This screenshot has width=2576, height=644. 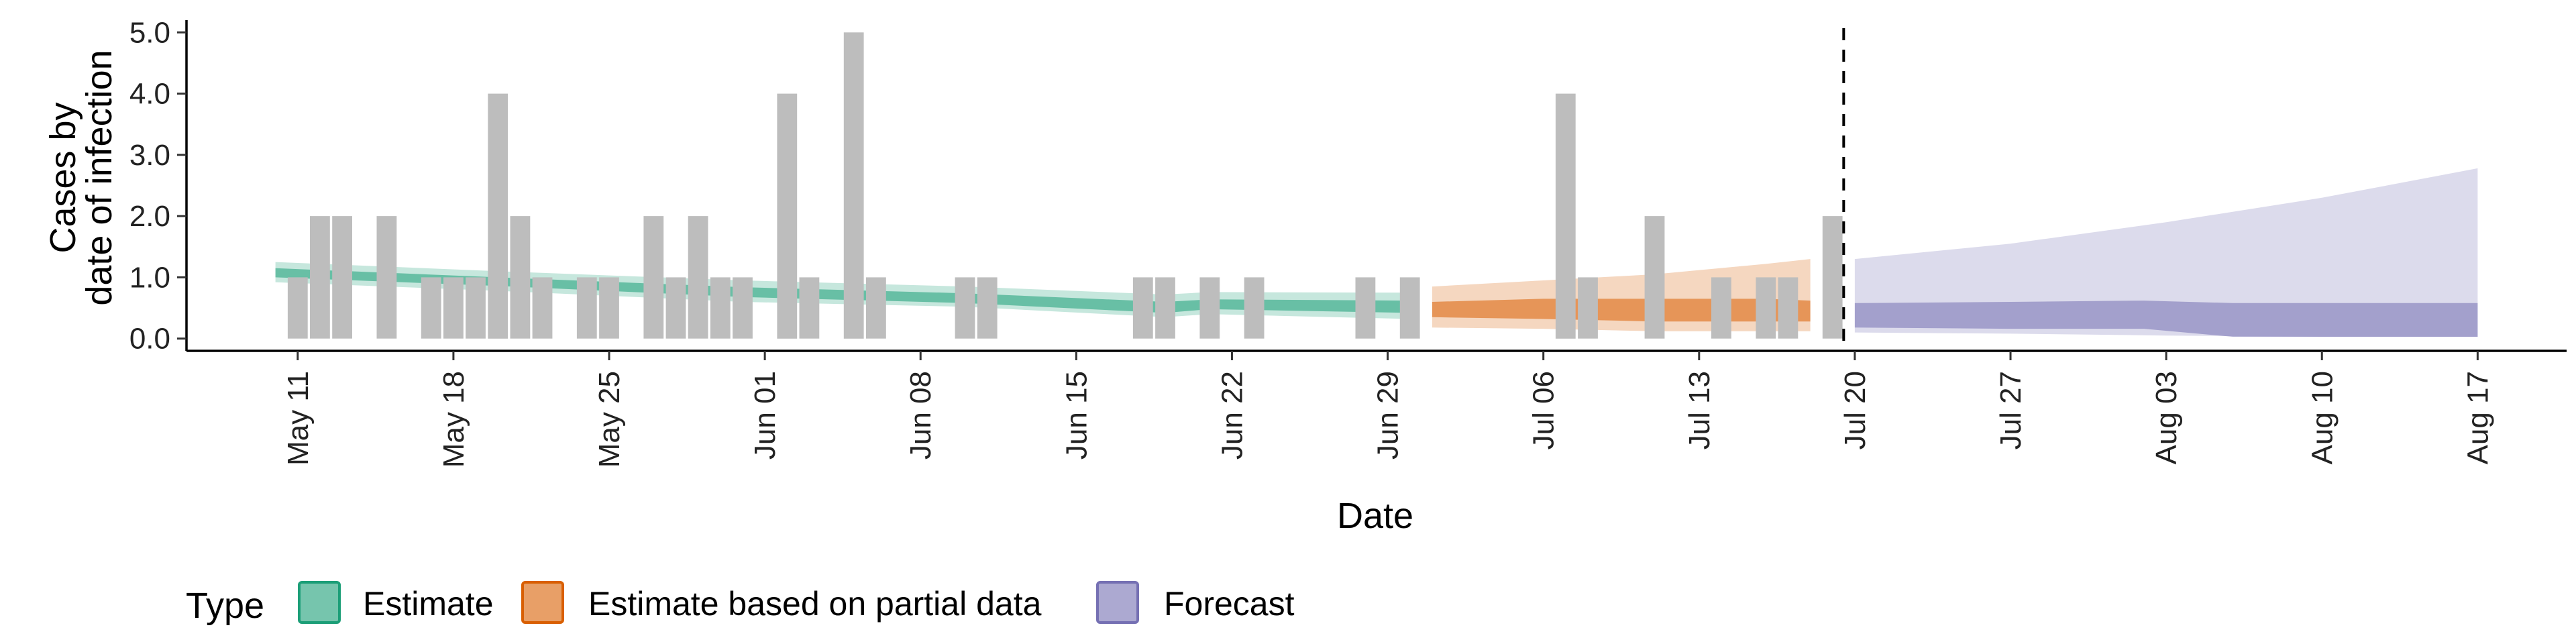 What do you see at coordinates (1855, 410) in the screenshot?
I see `x-tick-label: Jul 20` at bounding box center [1855, 410].